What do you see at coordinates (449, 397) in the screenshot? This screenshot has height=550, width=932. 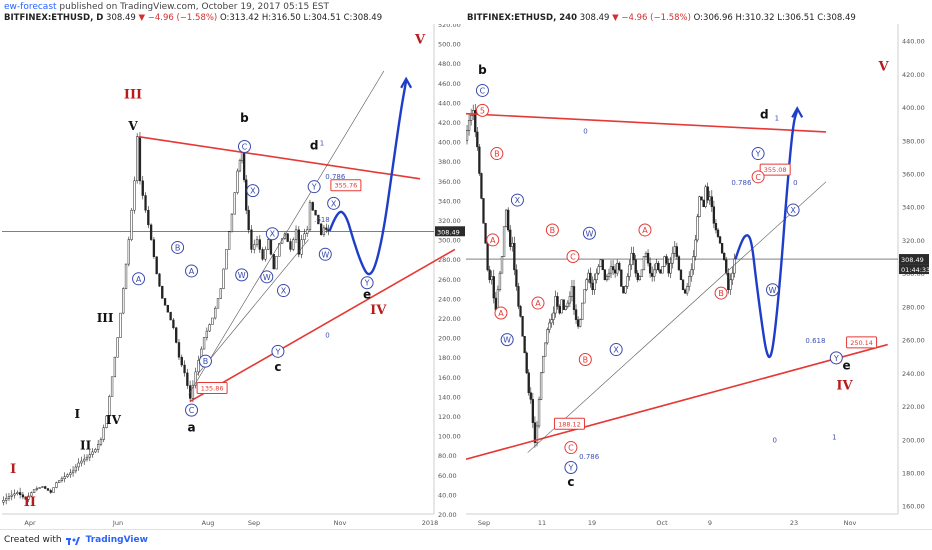 I see `price-tick-label: 140.00` at bounding box center [449, 397].